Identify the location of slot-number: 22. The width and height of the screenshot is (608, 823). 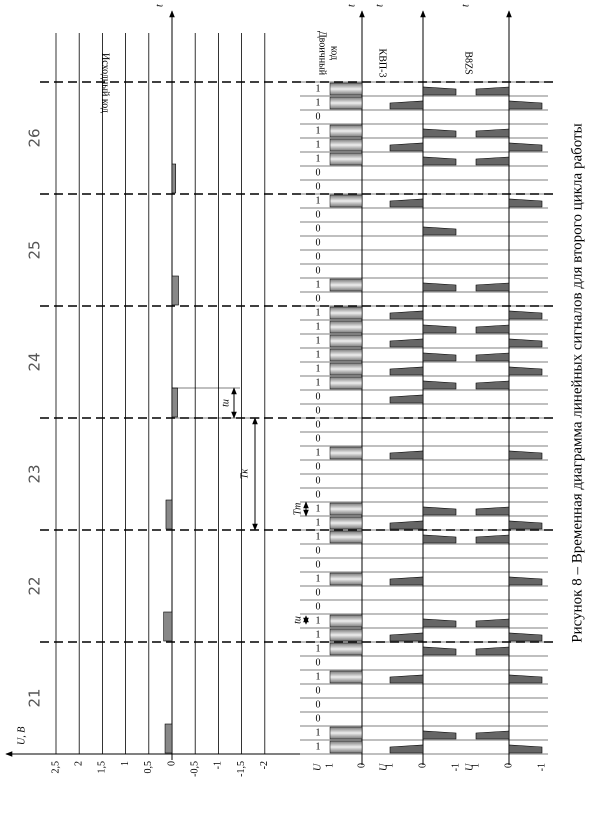
(35, 585).